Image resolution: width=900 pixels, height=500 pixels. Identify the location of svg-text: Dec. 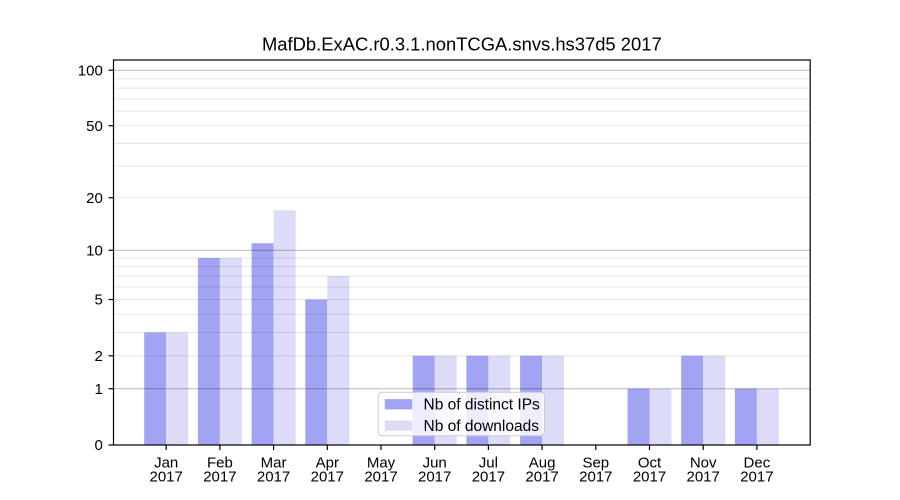
(757, 462).